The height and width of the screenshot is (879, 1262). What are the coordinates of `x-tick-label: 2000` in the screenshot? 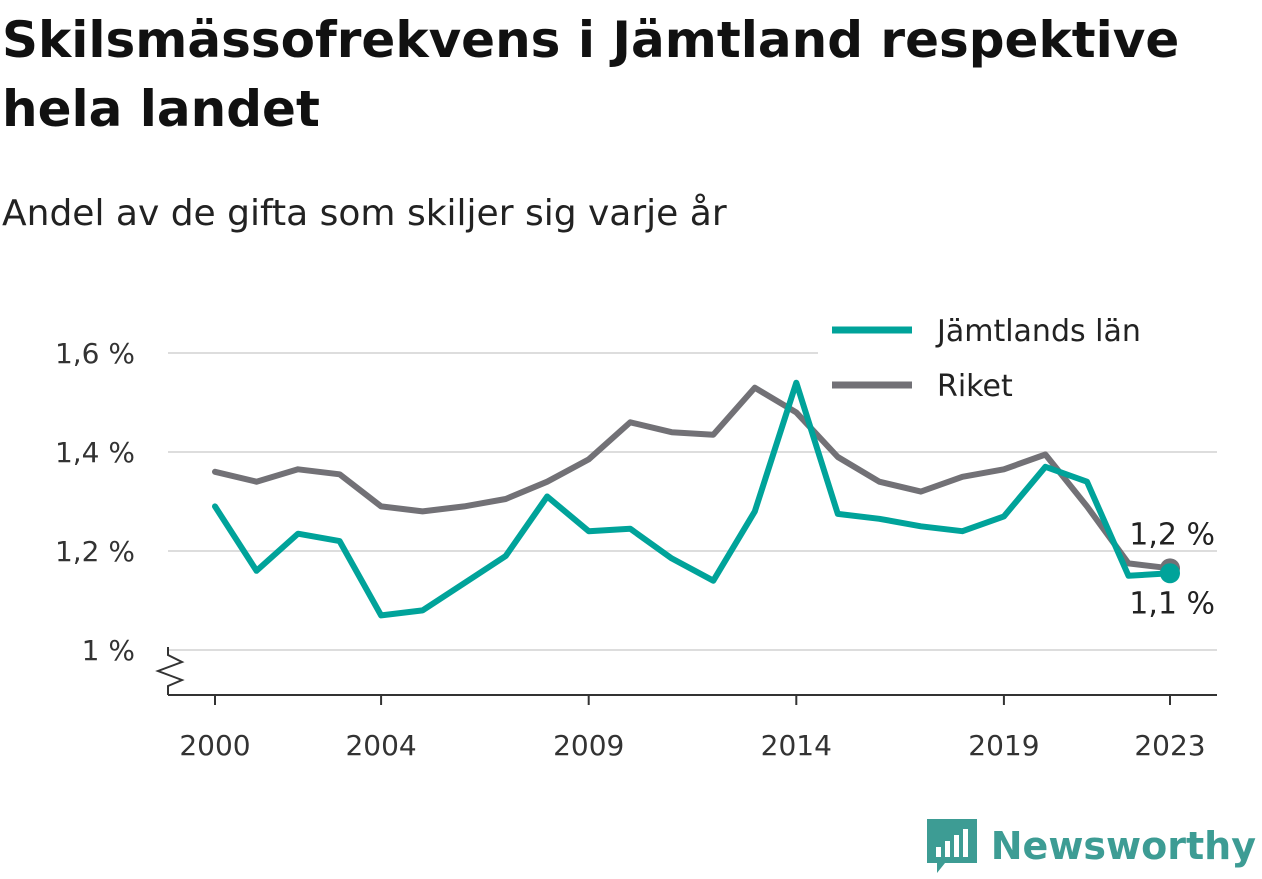 It's located at (214, 745).